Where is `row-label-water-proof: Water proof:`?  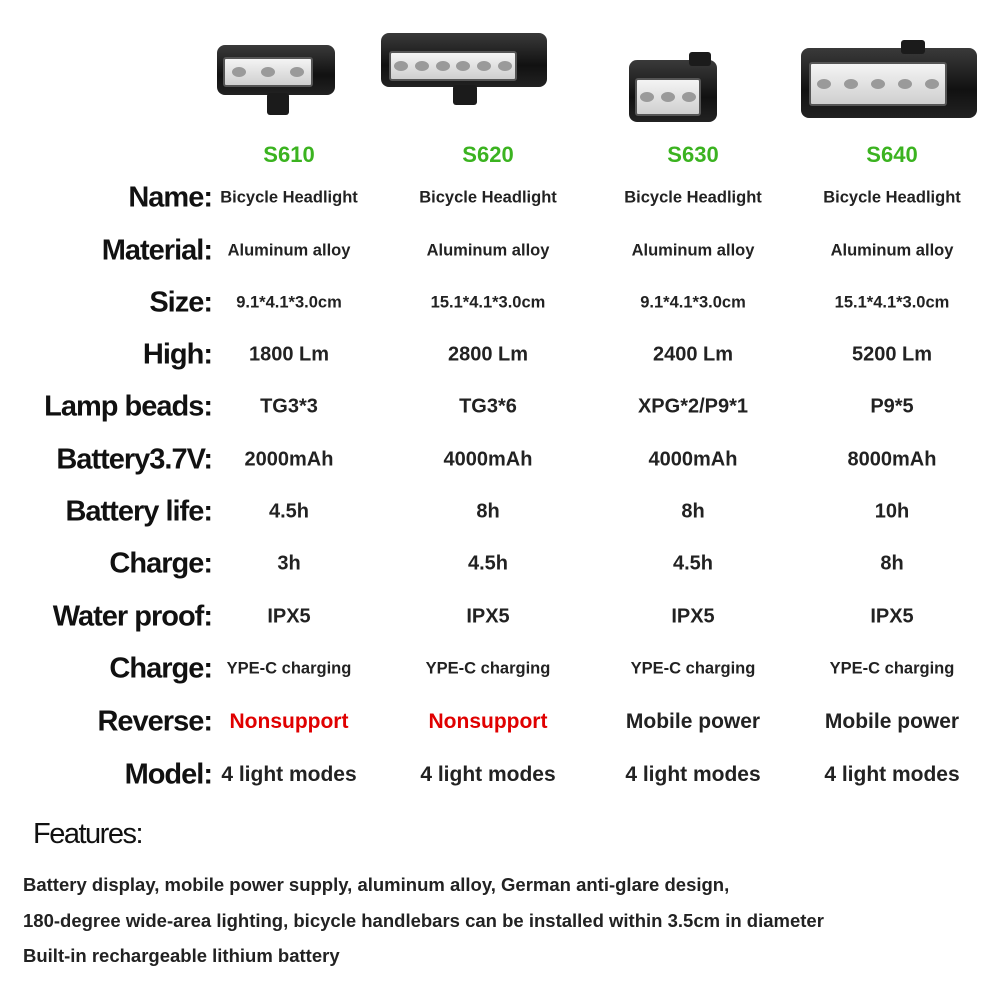
row-label-water-proof: Water proof: is located at coordinates (132, 616).